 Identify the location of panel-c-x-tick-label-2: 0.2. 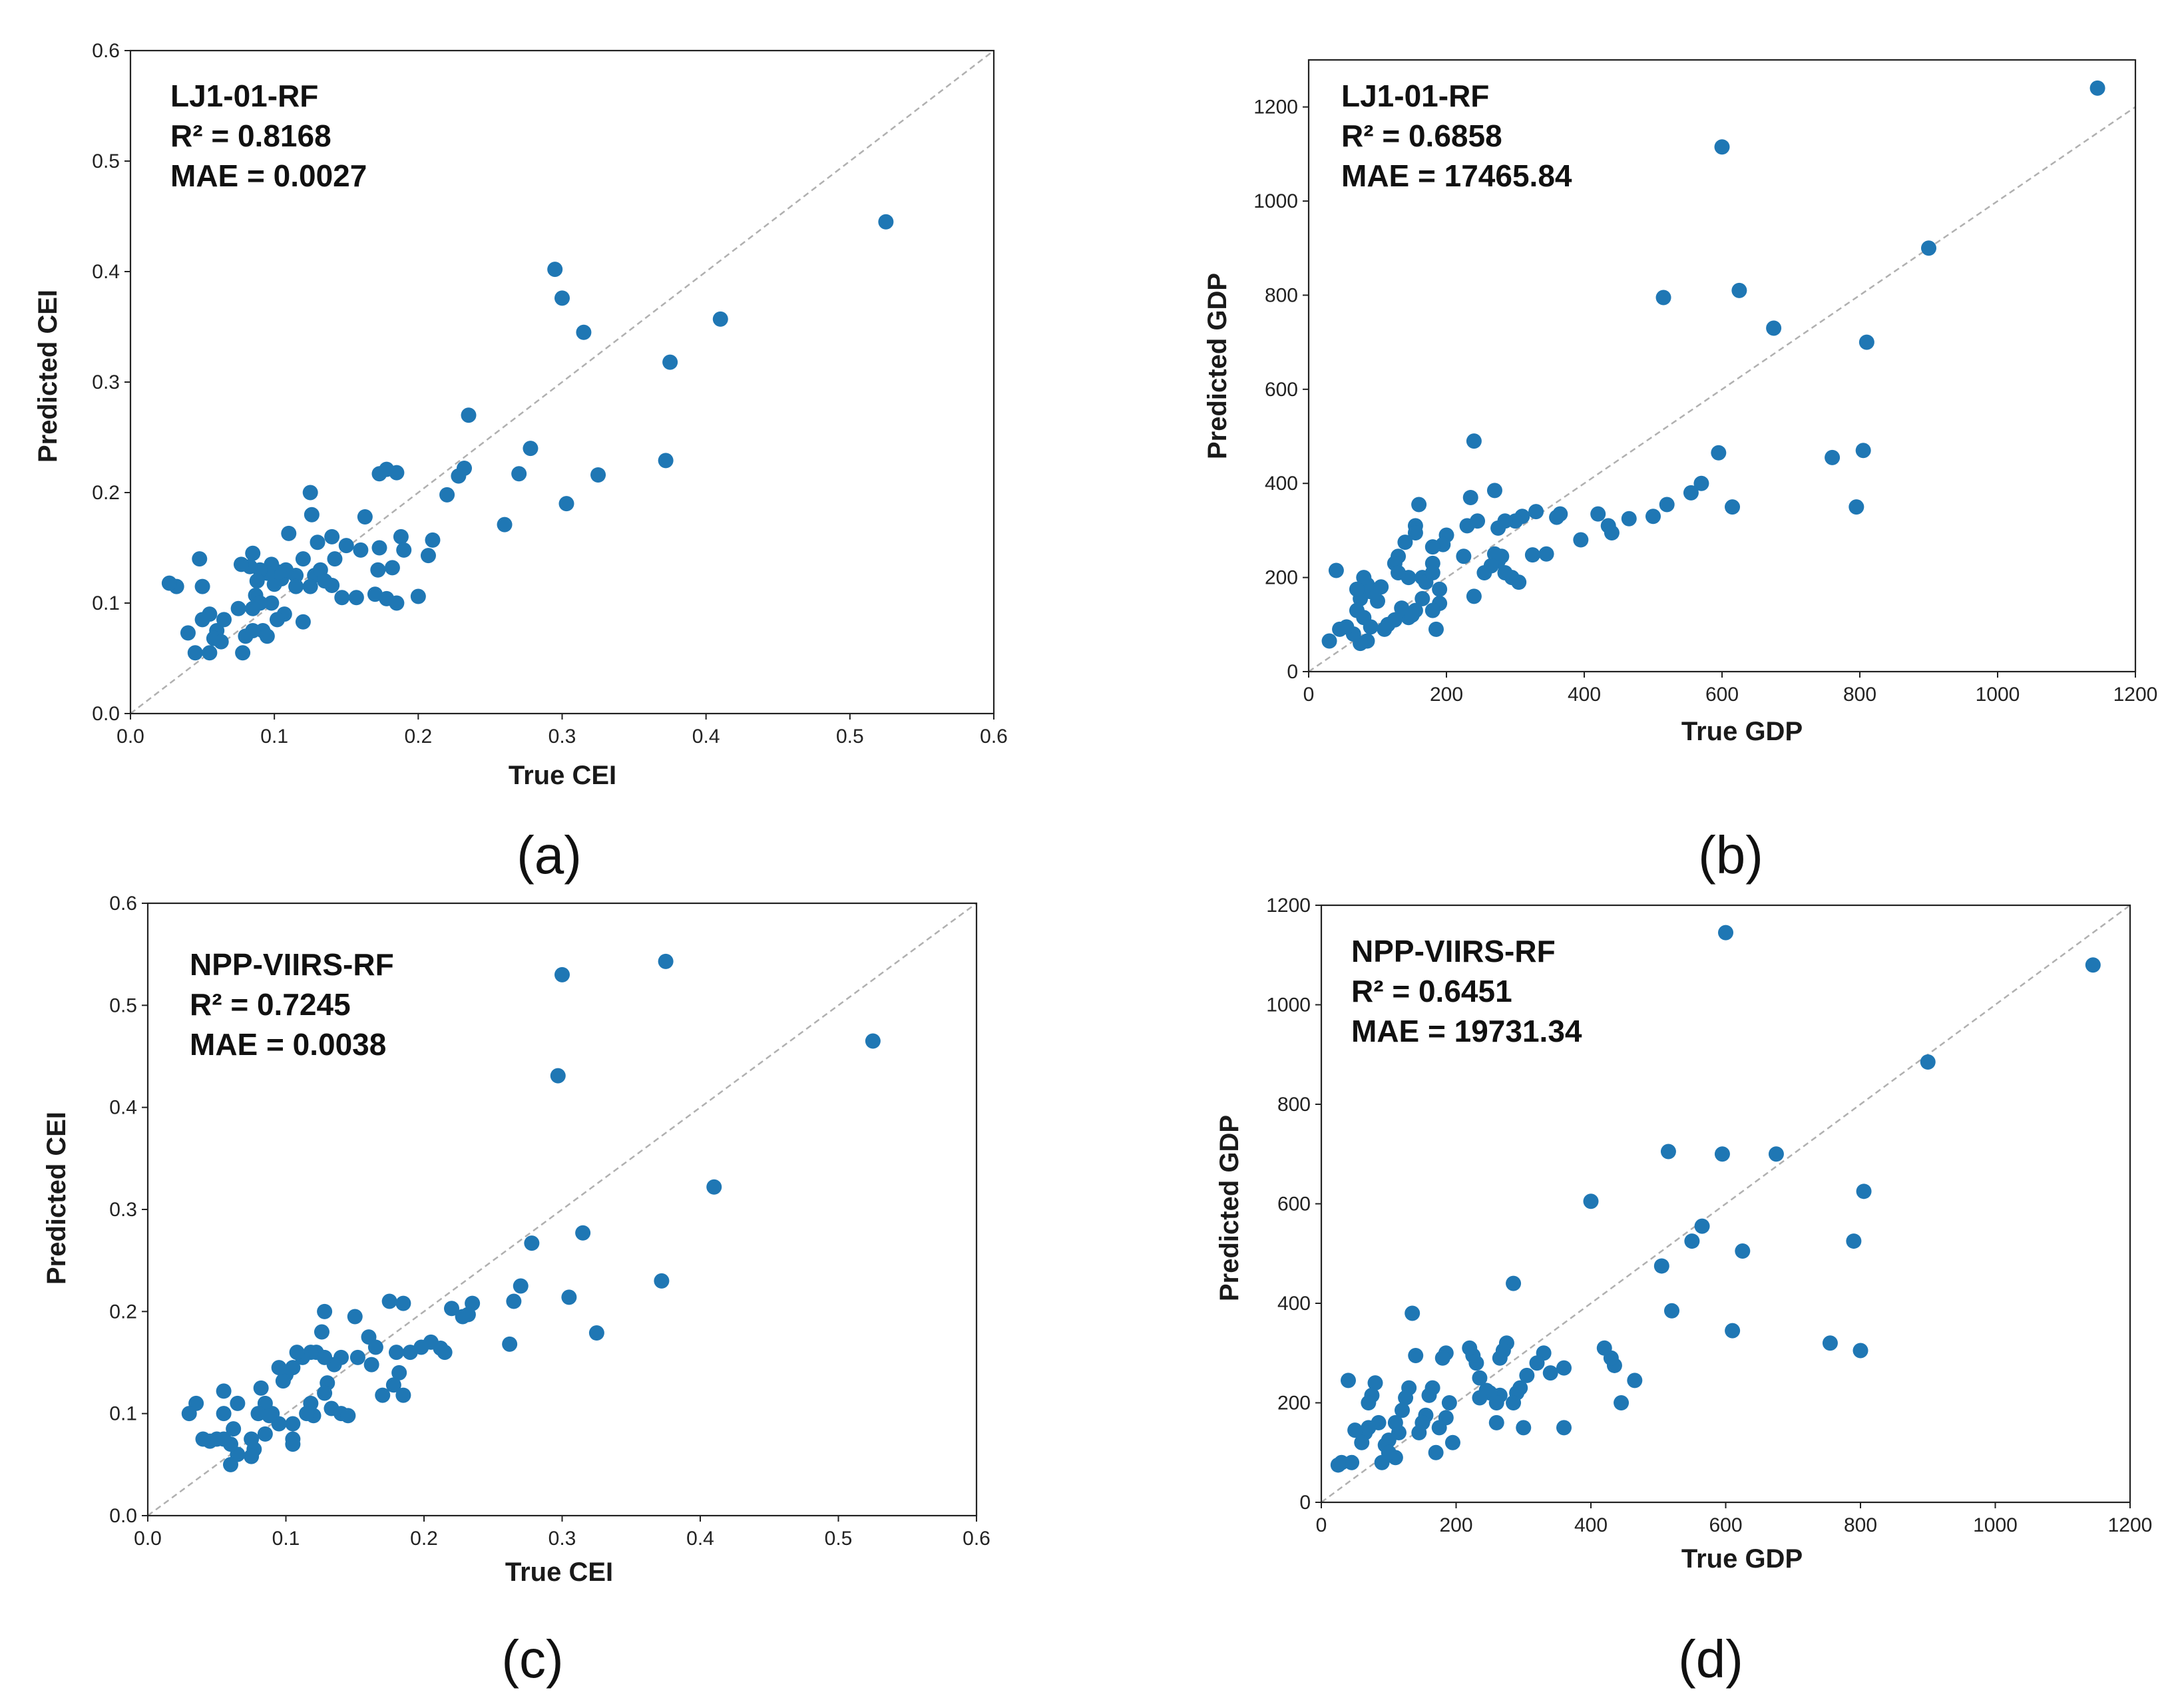
(424, 1539).